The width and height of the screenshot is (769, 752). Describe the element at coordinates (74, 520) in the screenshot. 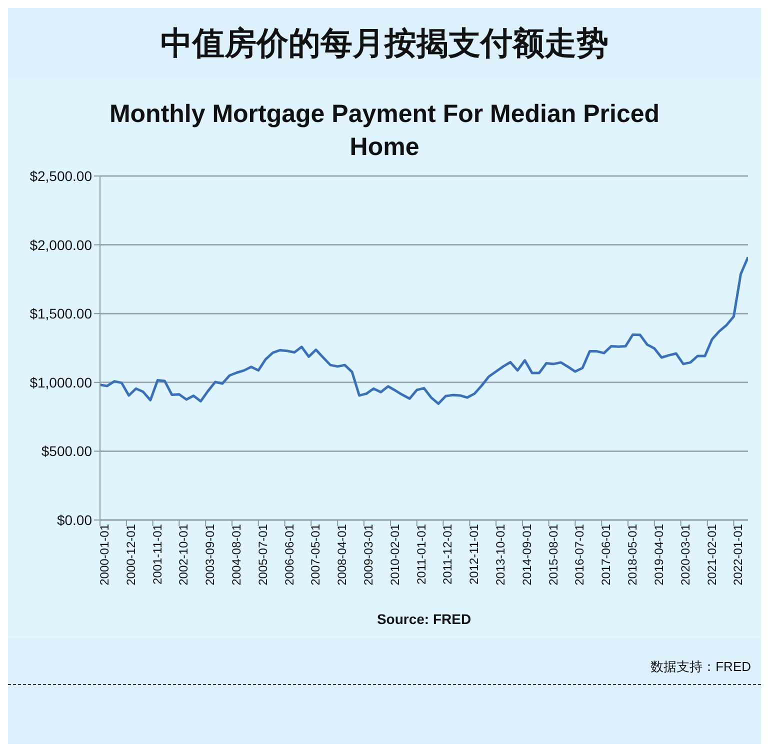

I see `y-tick-label: $0.00` at that location.